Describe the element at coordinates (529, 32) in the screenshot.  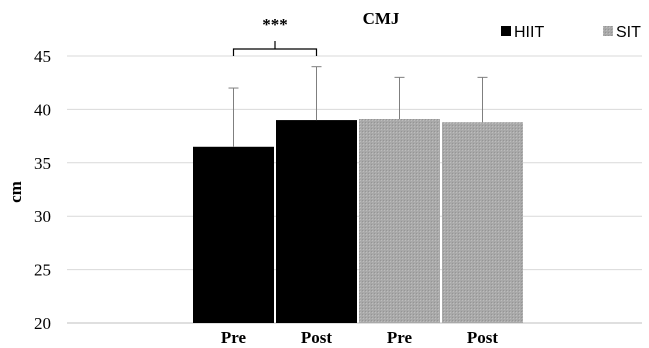
I see `legend-label-hiit: HIIT` at that location.